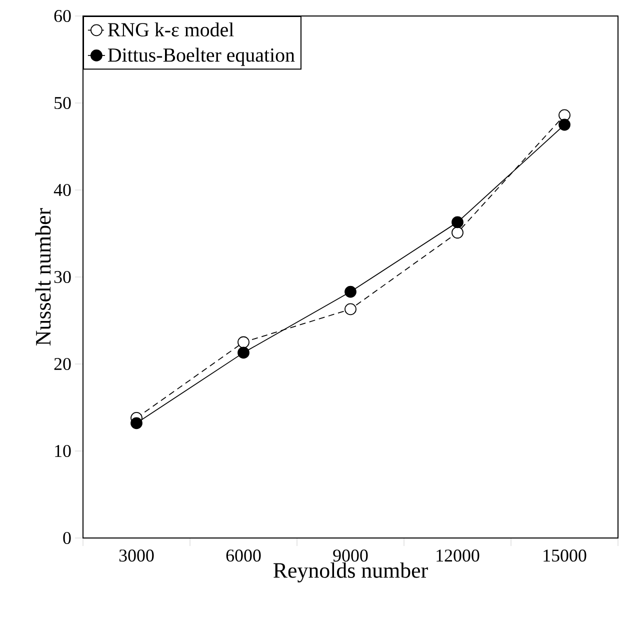  What do you see at coordinates (565, 556) in the screenshot?
I see `x-tick-label: 15000` at bounding box center [565, 556].